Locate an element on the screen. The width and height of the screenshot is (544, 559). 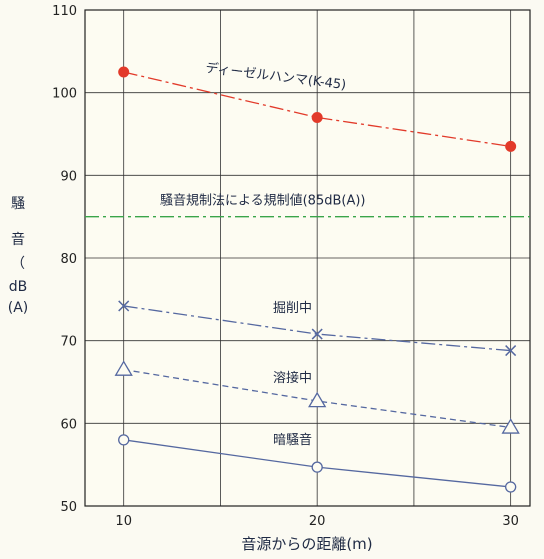
y-axis-label-part: 騒 is located at coordinates (18, 204).